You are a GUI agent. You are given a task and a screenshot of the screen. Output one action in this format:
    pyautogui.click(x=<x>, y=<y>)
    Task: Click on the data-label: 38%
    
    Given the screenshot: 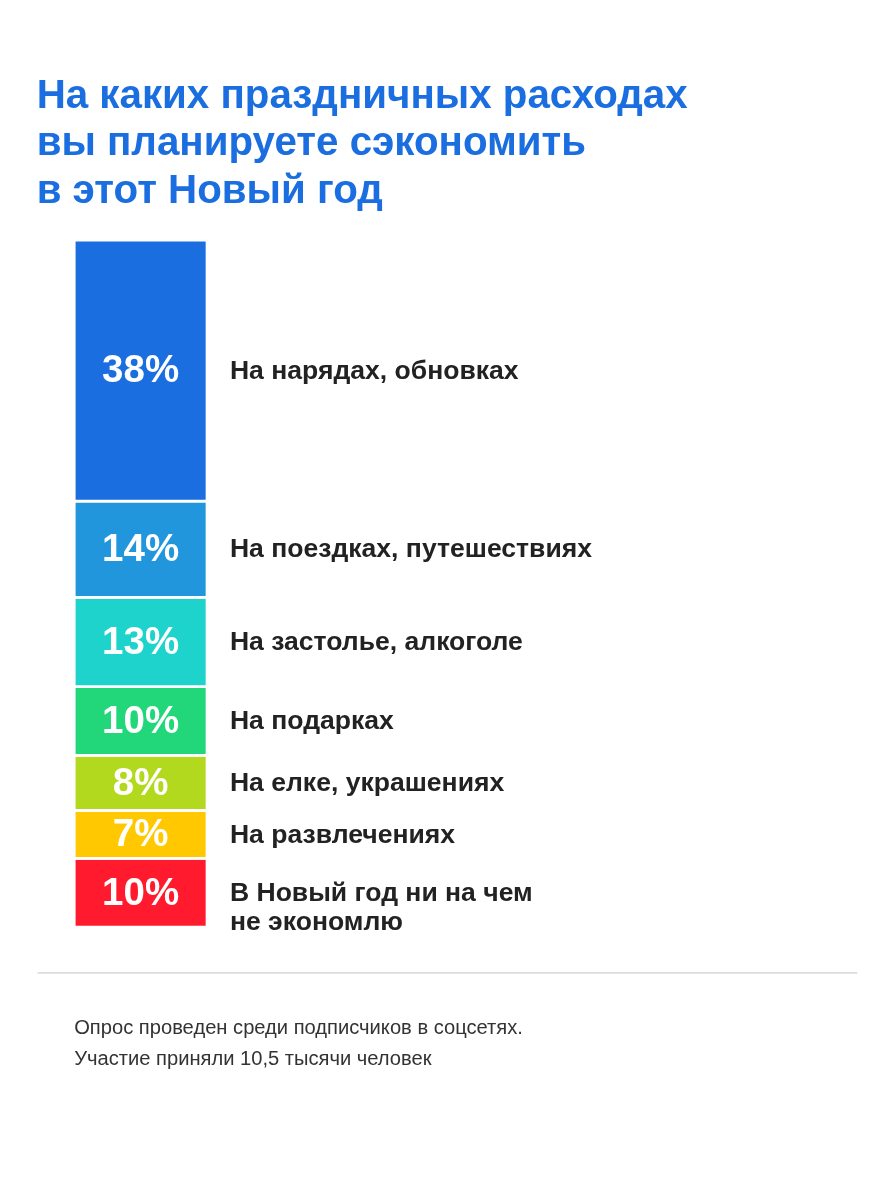 What is the action you would take?
    pyautogui.click(x=141, y=369)
    